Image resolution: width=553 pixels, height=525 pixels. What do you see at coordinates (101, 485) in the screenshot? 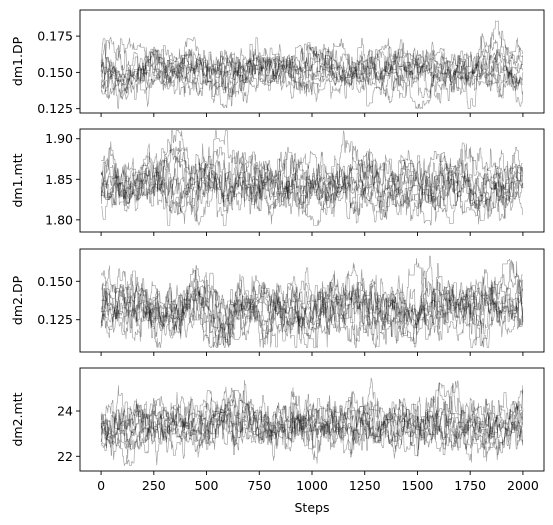
I see `x-tick-label: 0` at bounding box center [101, 485].